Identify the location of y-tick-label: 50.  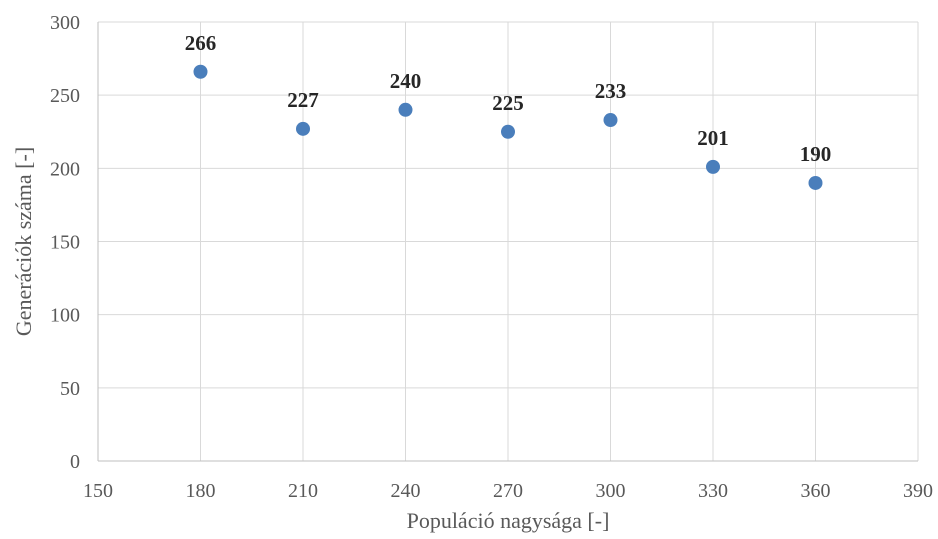
(70, 389).